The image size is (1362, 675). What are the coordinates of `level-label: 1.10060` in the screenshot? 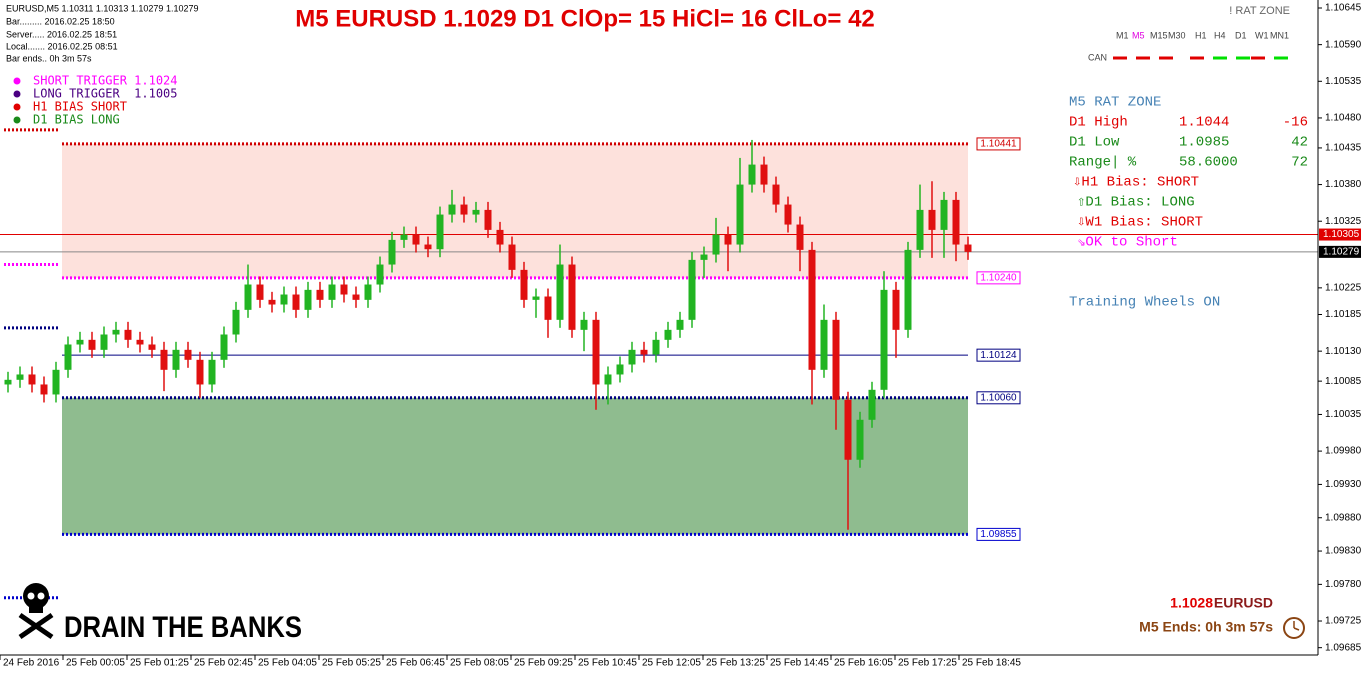 It's located at (998, 397).